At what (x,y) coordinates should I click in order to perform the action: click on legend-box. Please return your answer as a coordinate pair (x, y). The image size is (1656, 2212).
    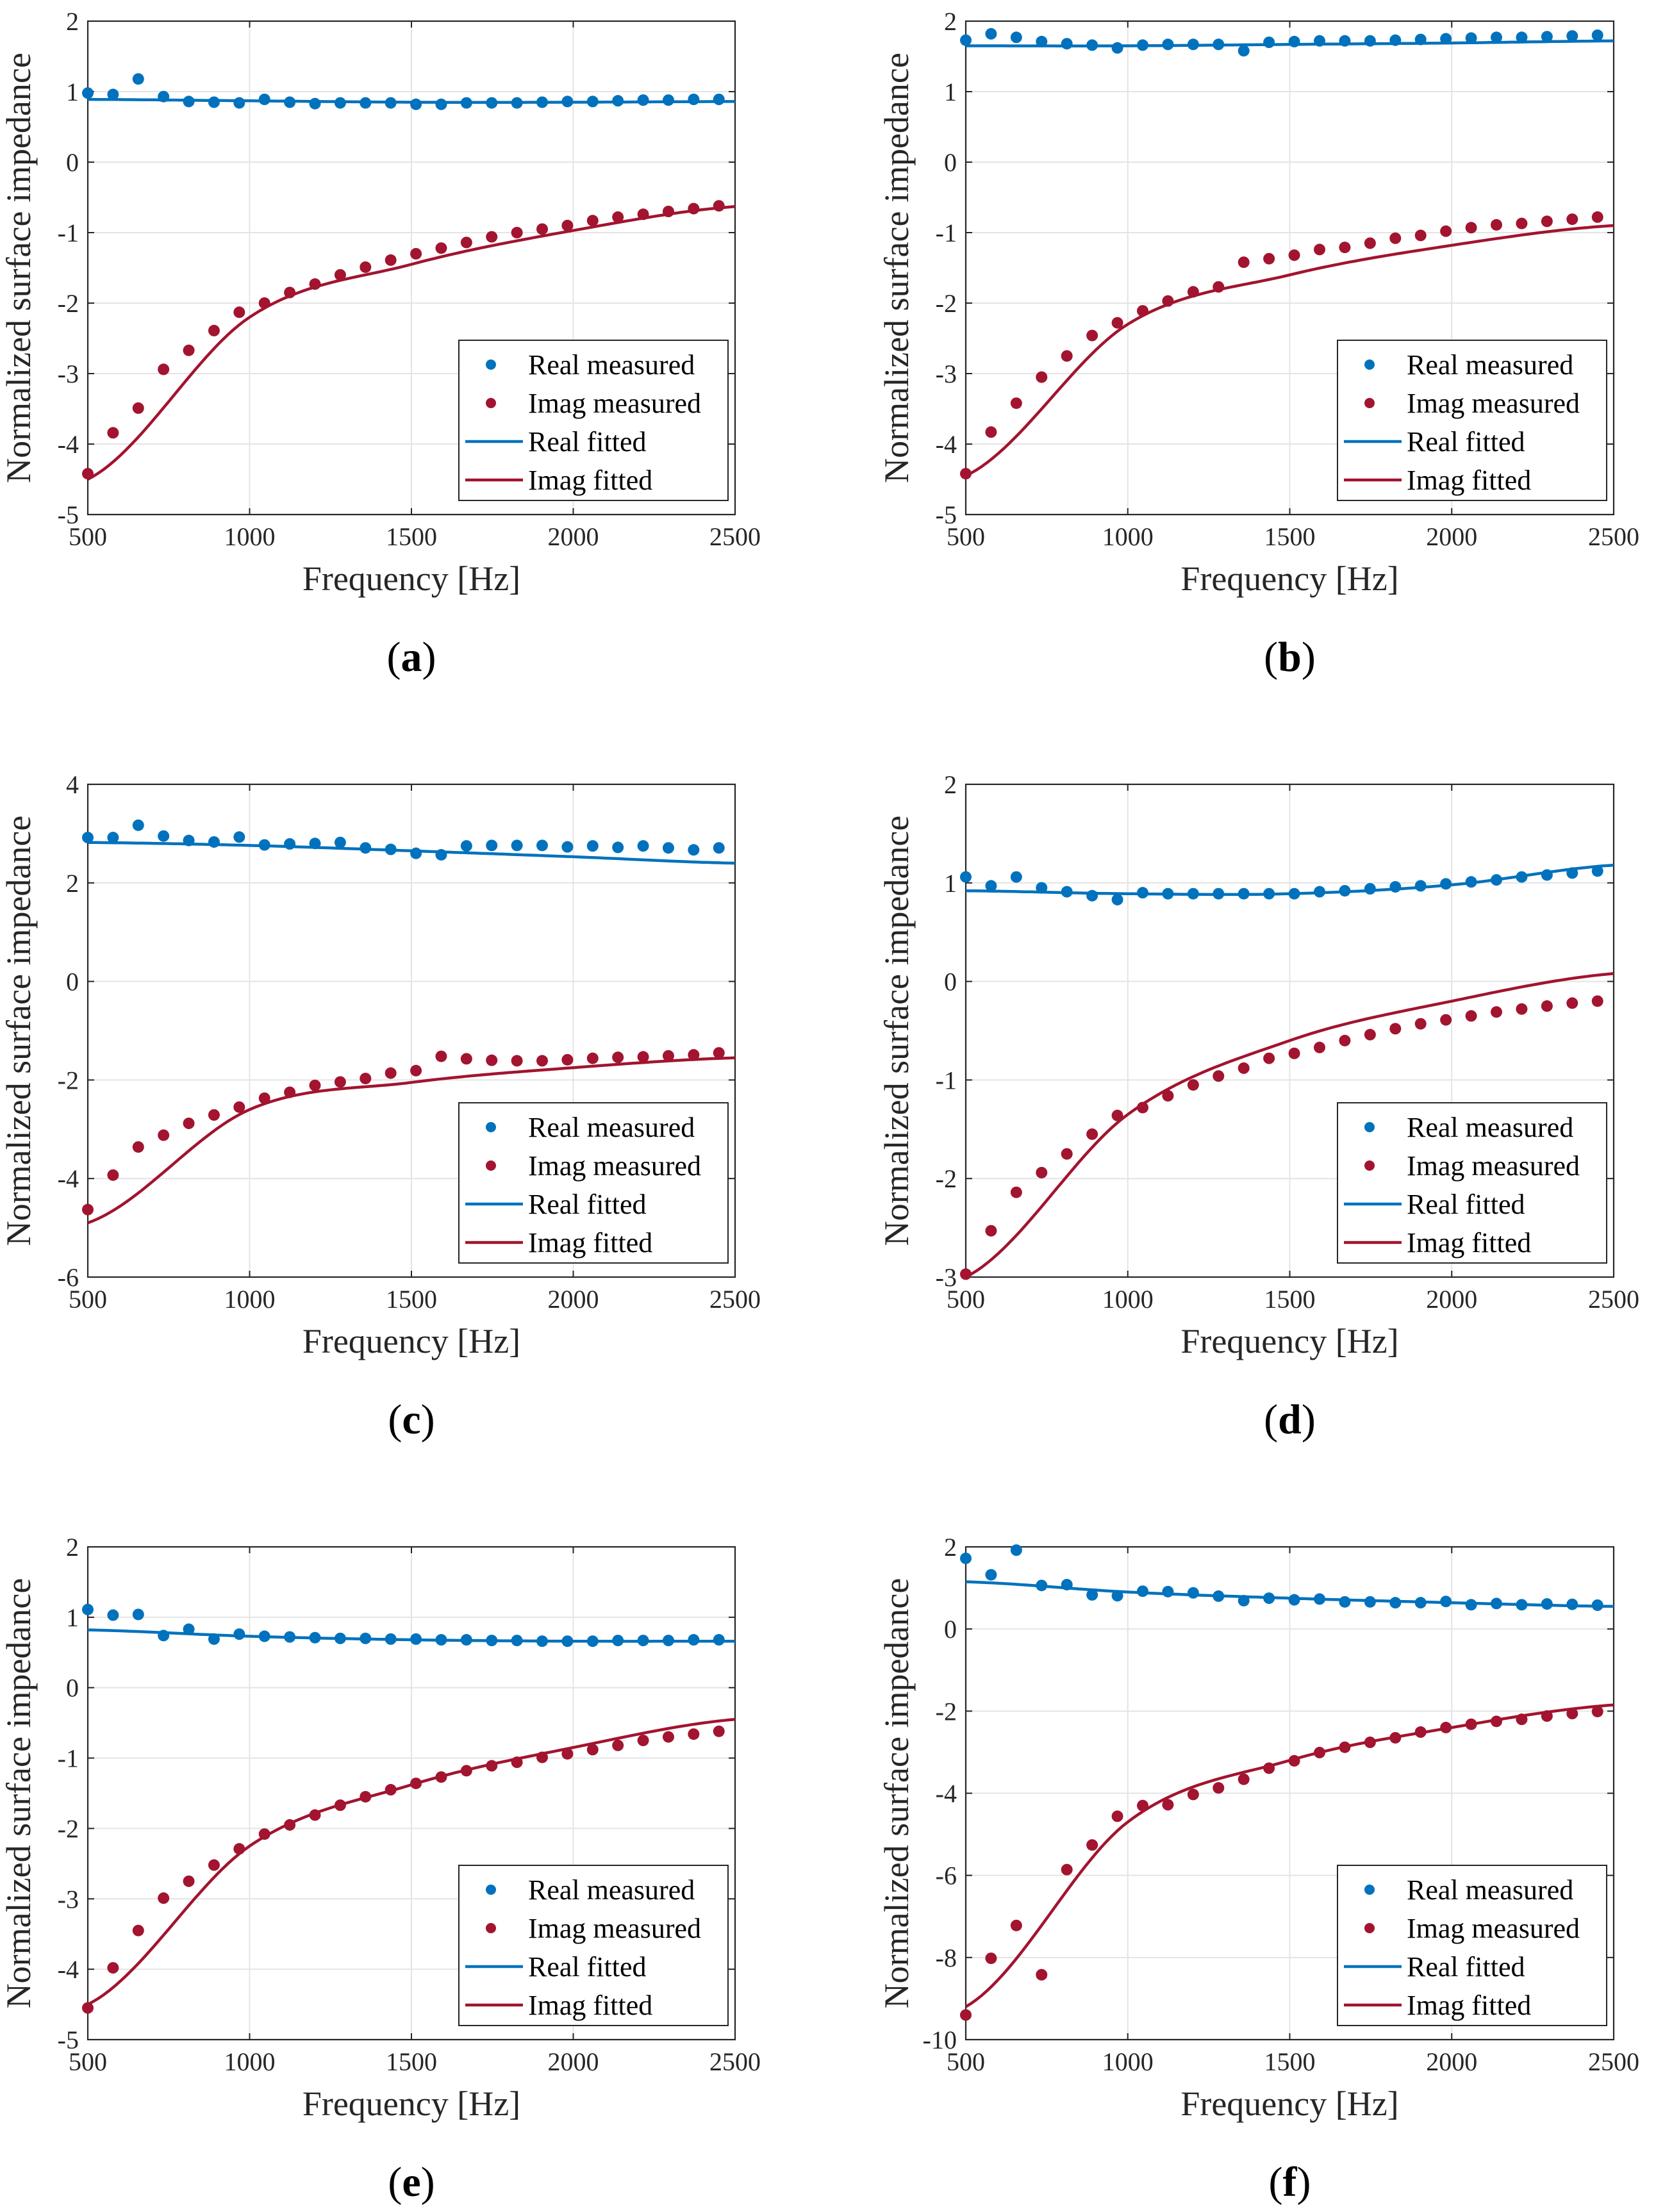
    Looking at the image, I should click on (593, 1183).